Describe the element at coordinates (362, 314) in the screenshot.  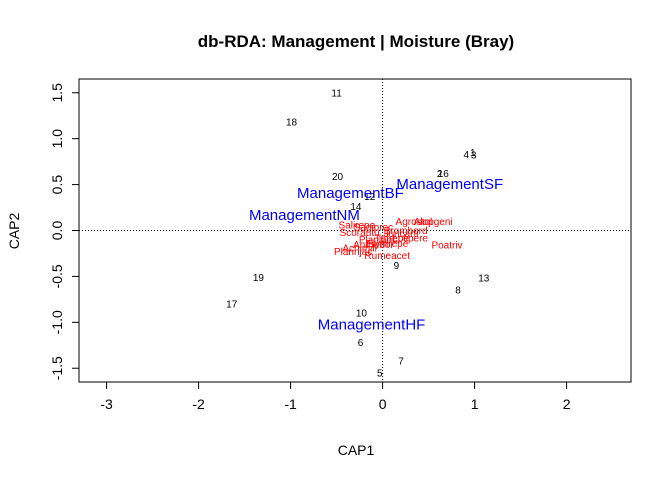
I see `site-label: 10` at that location.